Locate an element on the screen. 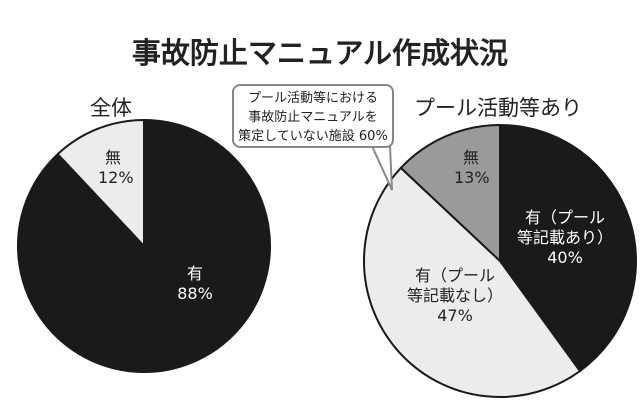  value-label: 88% is located at coordinates (195, 293).